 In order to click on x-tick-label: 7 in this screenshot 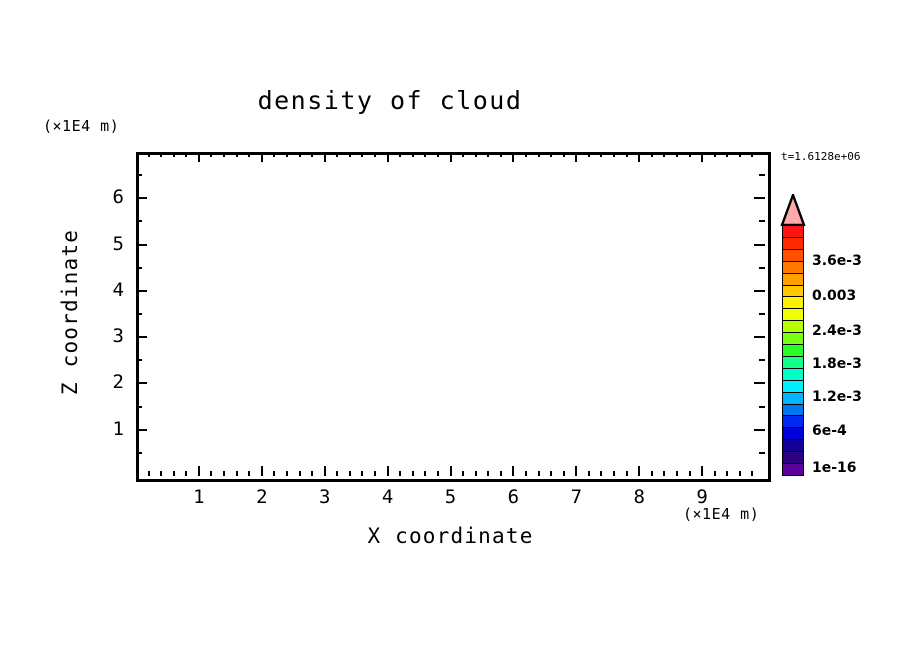, I will do `click(576, 497)`.